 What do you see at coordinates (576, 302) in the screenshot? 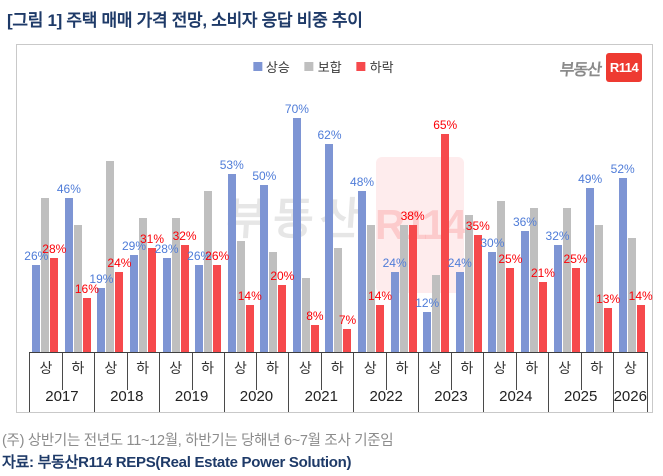
I see `bar-fall: 25%` at bounding box center [576, 302].